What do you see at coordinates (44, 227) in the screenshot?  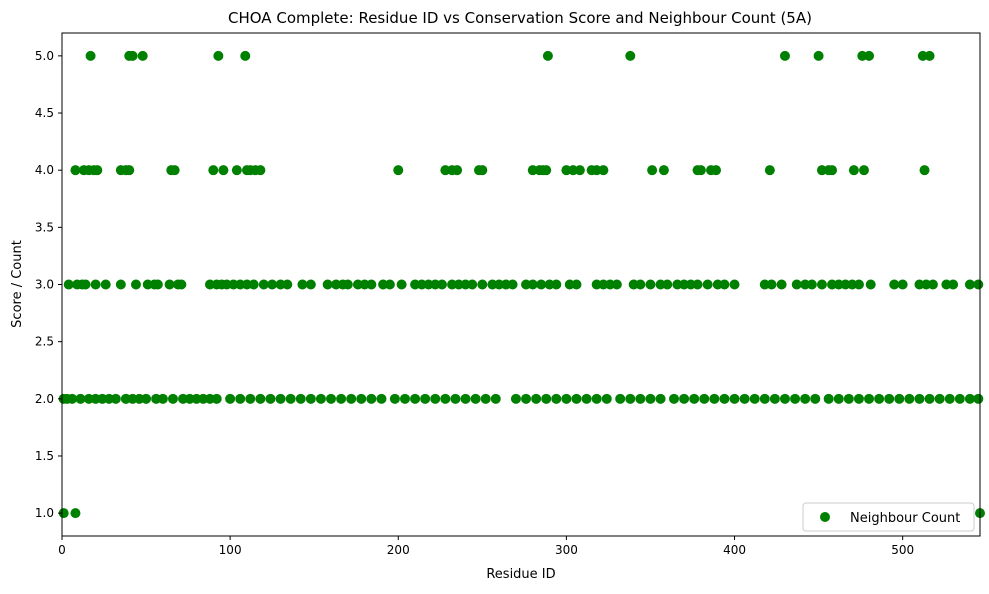 I see `y-tick-label: 3.5` at bounding box center [44, 227].